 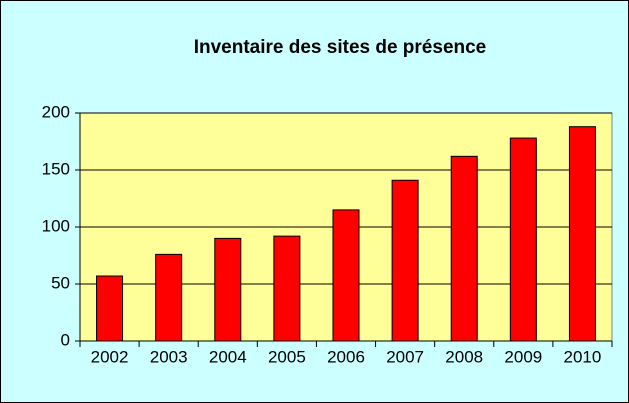 I want to click on x-tick-label: 2010, so click(x=583, y=356).